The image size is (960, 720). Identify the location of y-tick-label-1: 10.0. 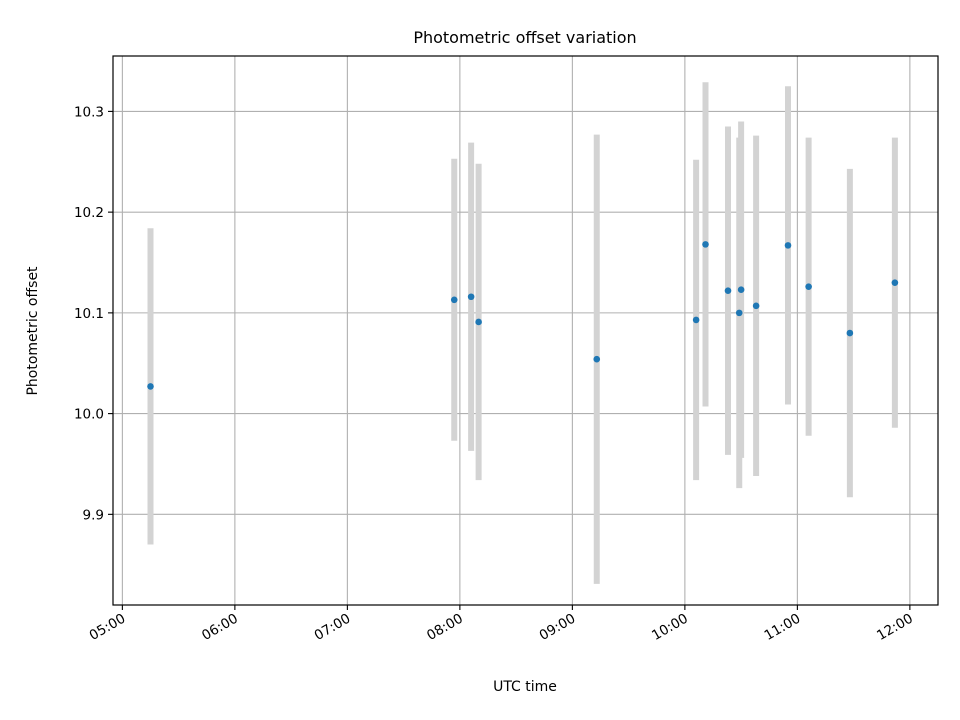
(89, 415).